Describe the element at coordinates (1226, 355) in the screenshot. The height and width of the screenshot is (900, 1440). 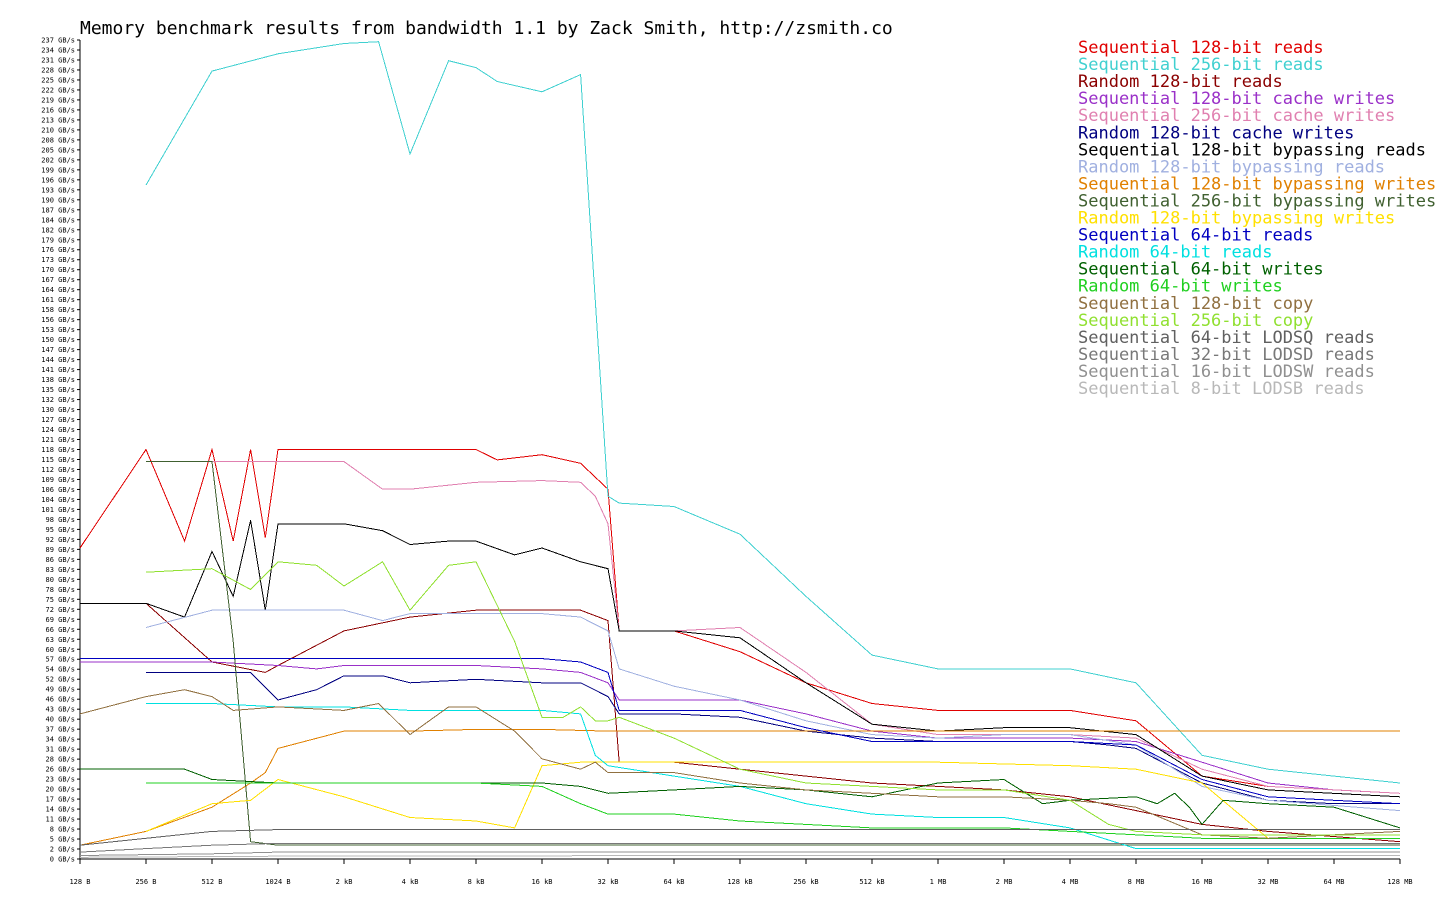
I see `legend-entry: Sequential 32-bit LODSD reads` at that location.